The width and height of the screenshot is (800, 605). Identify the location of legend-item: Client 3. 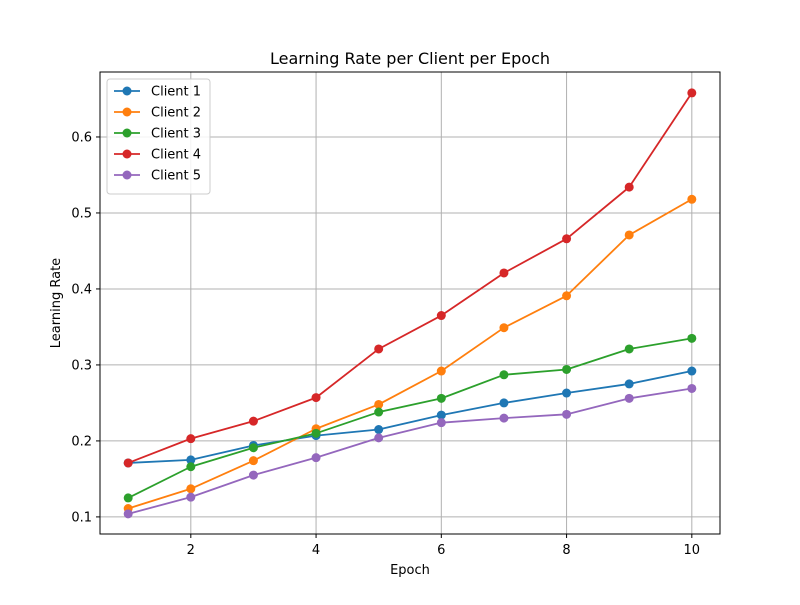
(157, 134).